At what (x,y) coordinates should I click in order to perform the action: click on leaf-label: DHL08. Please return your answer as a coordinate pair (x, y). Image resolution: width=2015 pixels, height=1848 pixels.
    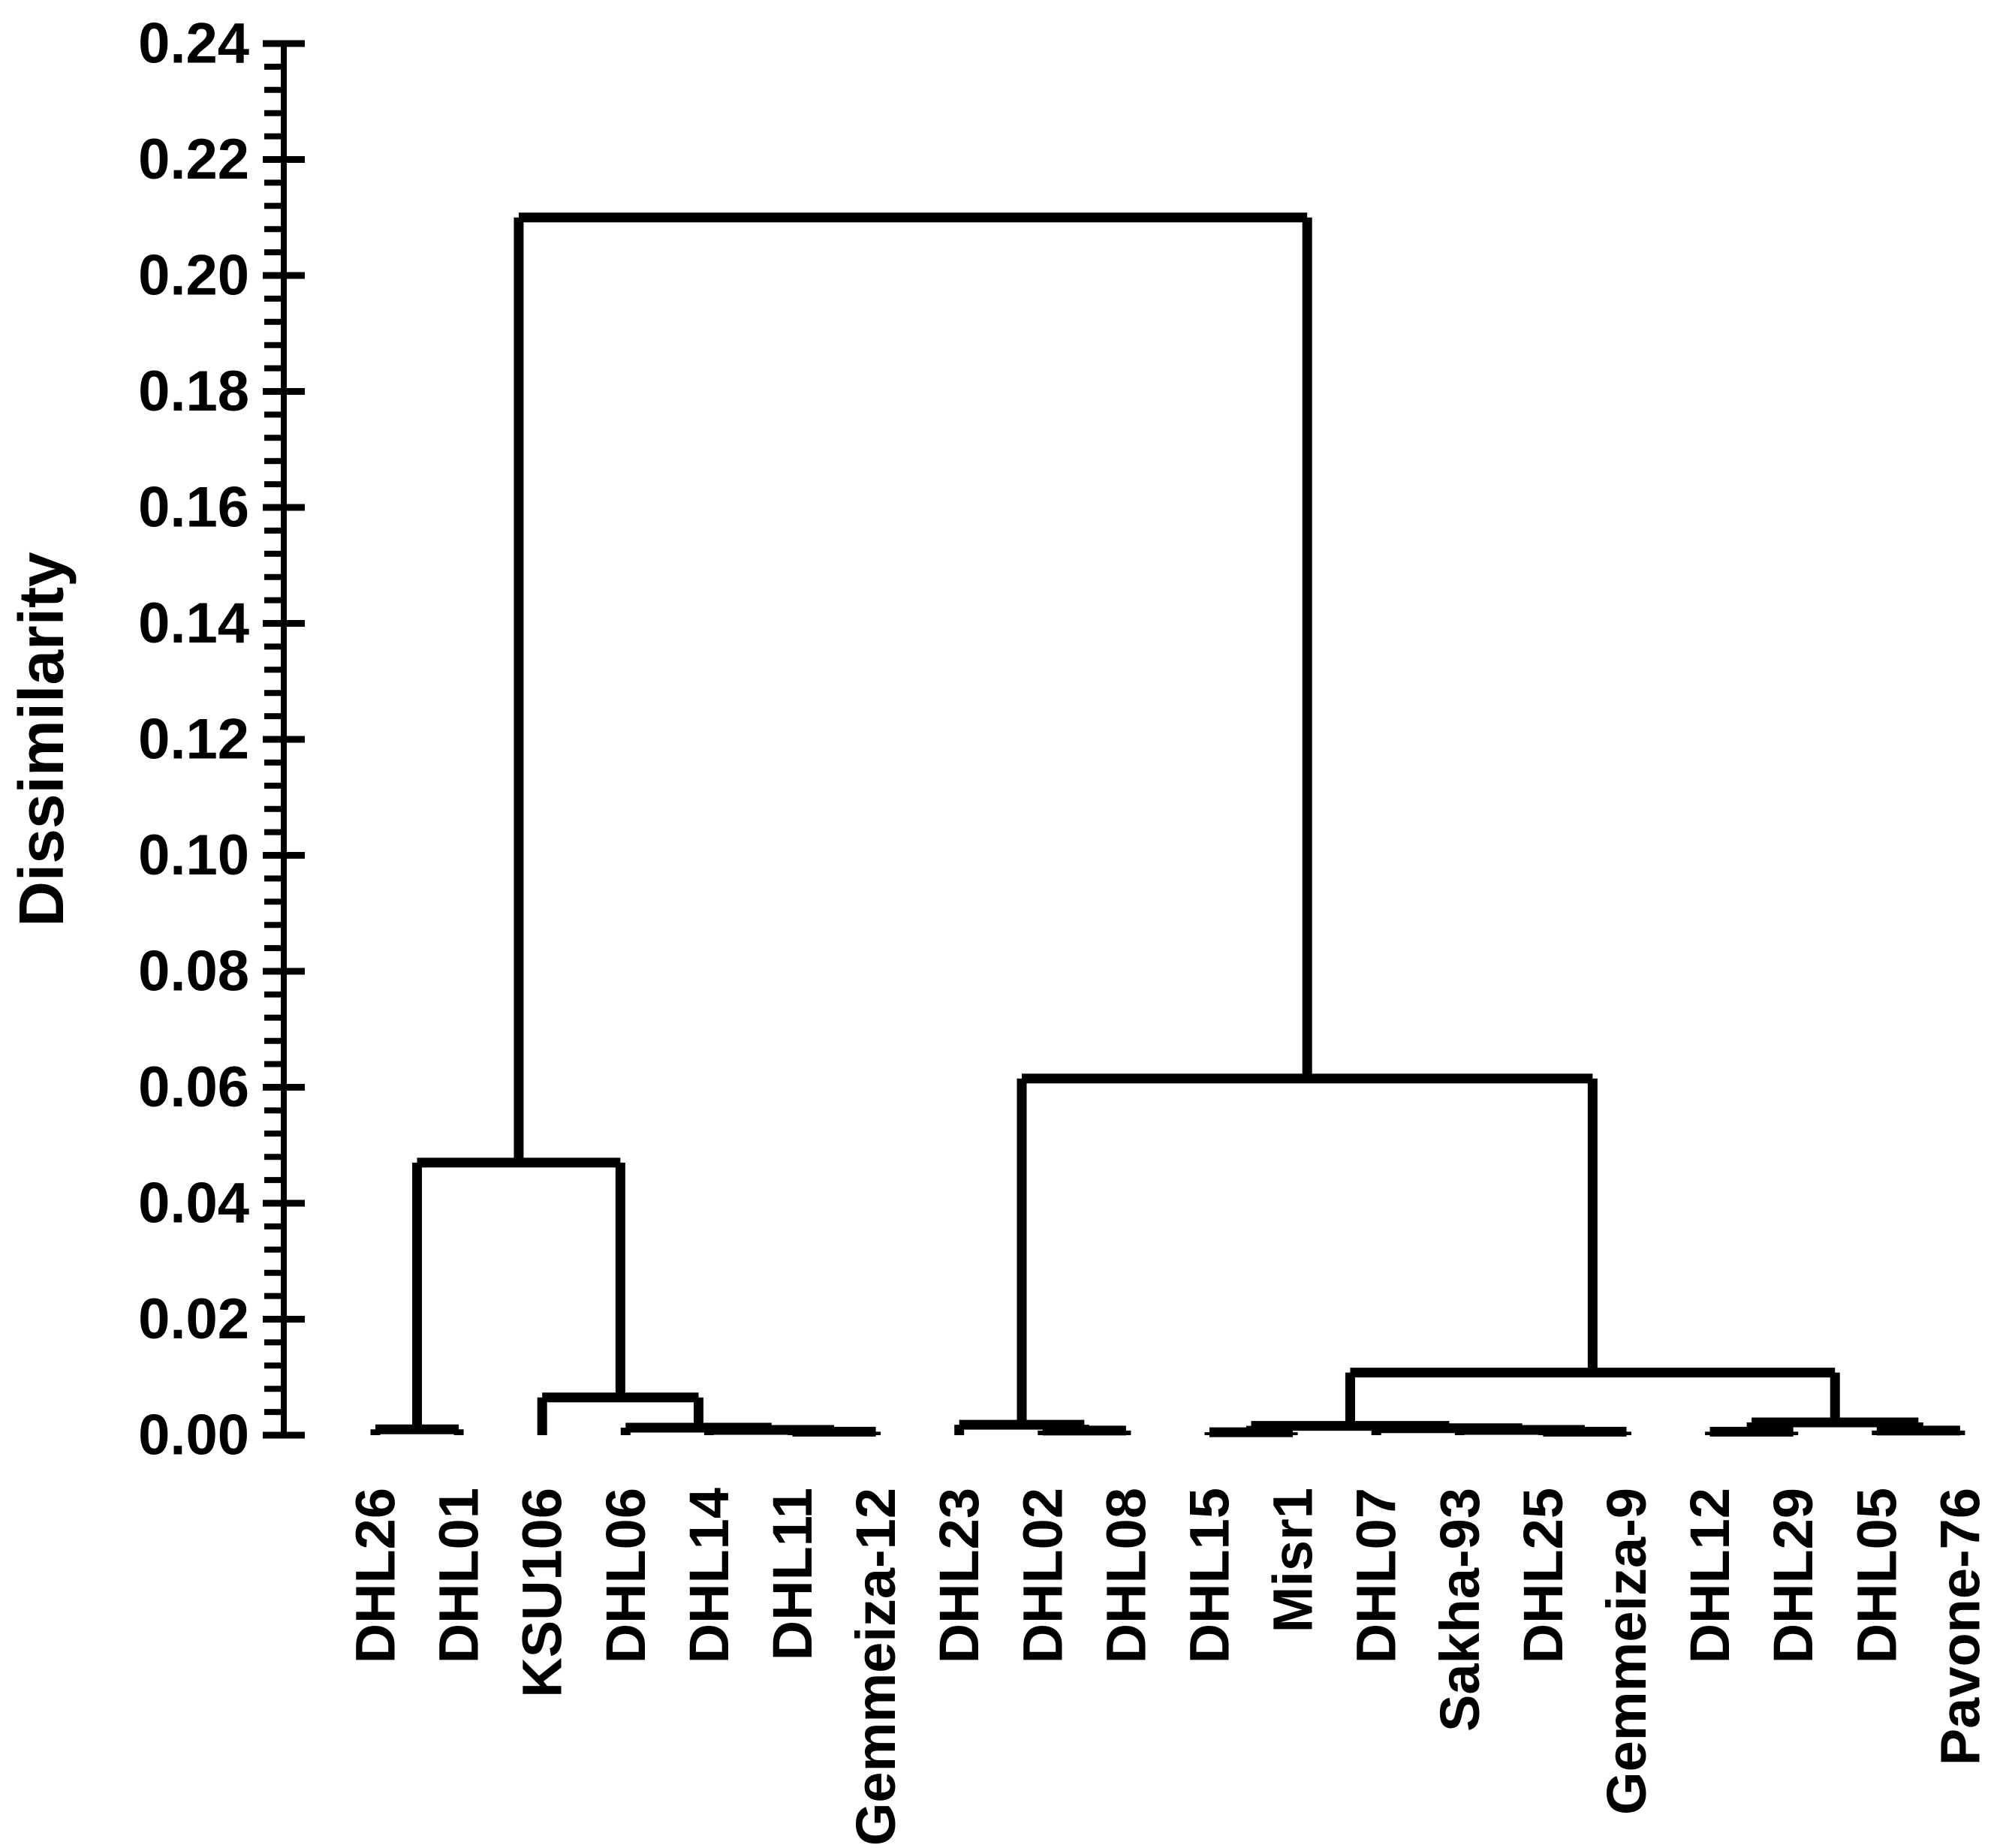
    Looking at the image, I should click on (1126, 1575).